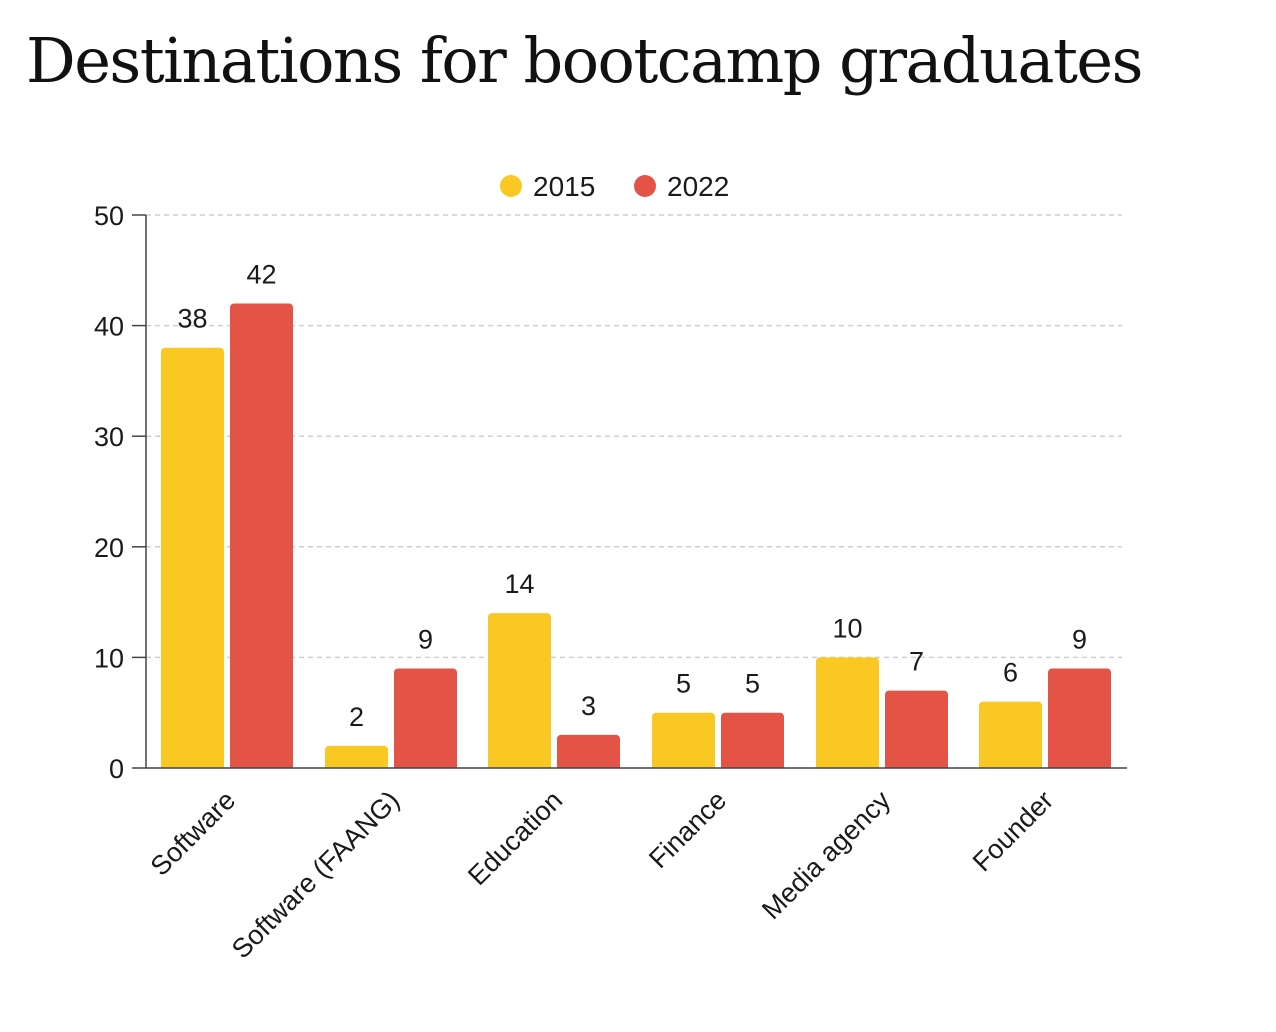 This screenshot has width=1276, height=1032. What do you see at coordinates (752, 740) in the screenshot?
I see `bar-finance-2022` at bounding box center [752, 740].